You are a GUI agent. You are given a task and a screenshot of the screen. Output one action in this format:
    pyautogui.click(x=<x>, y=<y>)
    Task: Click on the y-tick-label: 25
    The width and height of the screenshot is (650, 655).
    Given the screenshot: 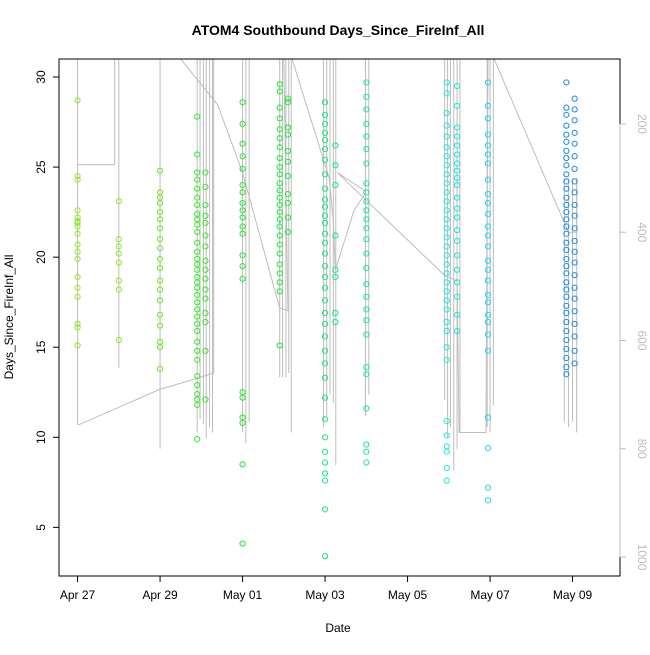 What is the action you would take?
    pyautogui.click(x=41, y=167)
    